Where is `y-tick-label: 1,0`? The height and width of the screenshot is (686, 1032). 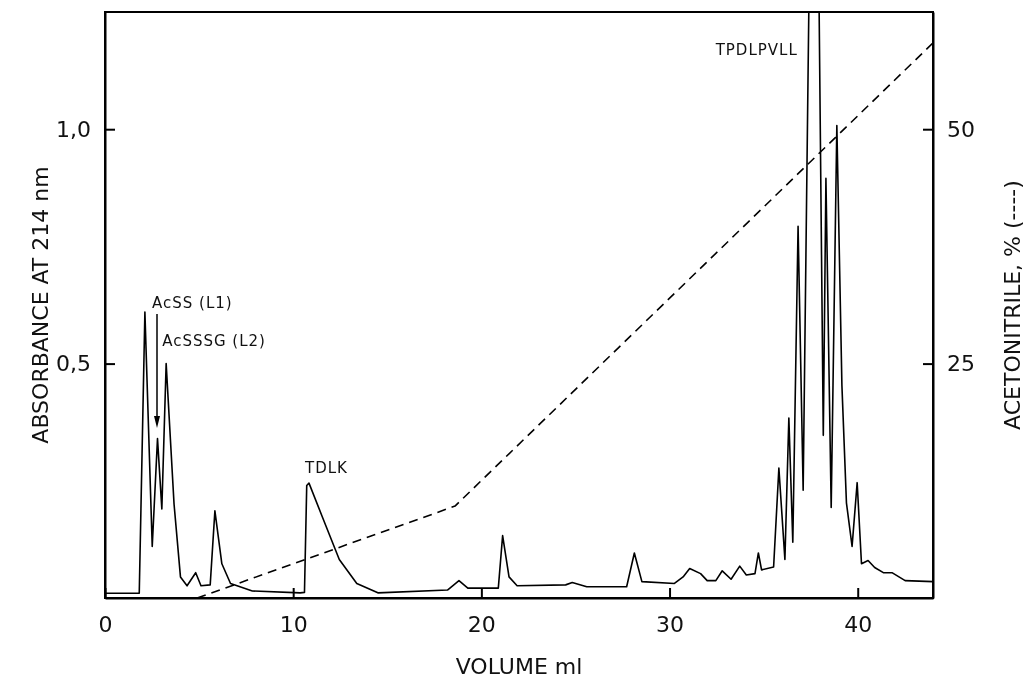
y-tick-label: 1,0 is located at coordinates (73, 129).